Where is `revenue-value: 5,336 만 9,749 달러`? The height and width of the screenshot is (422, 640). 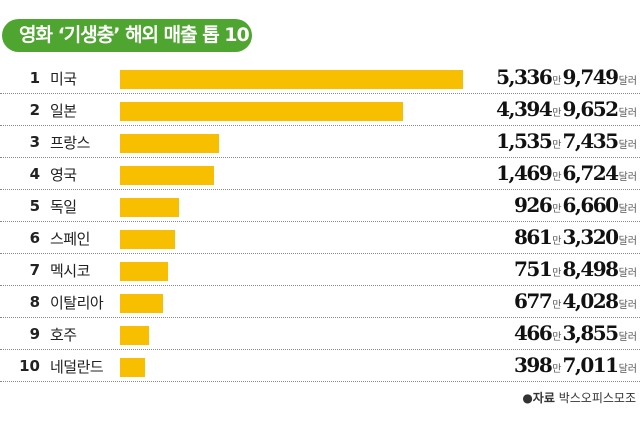 revenue-value: 5,336 만 9,749 달러 is located at coordinates (567, 77).